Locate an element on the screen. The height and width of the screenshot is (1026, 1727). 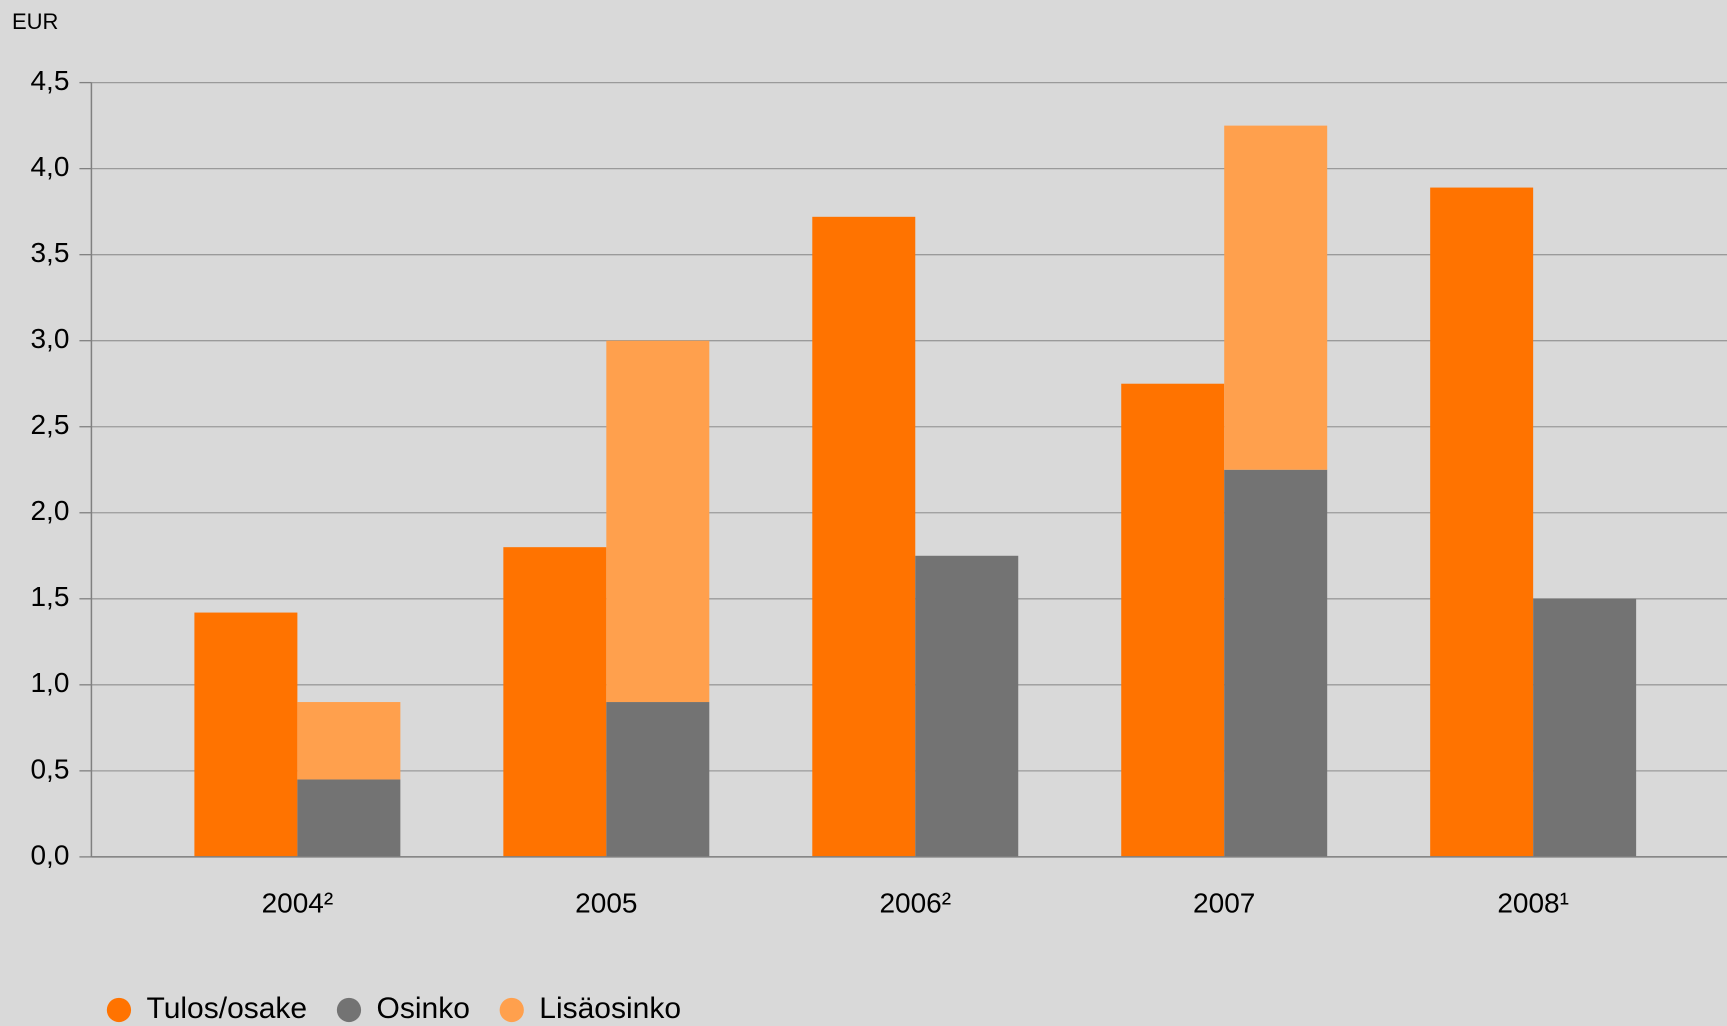
legend-label: Tulos/osake is located at coordinates (226, 1008).